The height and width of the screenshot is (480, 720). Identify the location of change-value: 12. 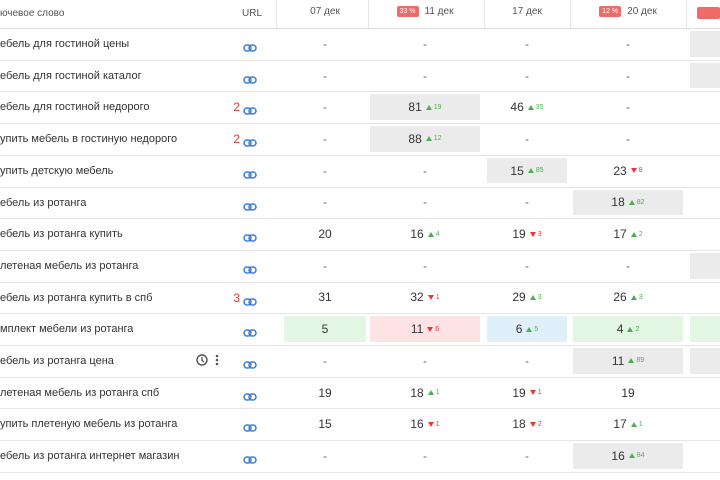
(437, 139).